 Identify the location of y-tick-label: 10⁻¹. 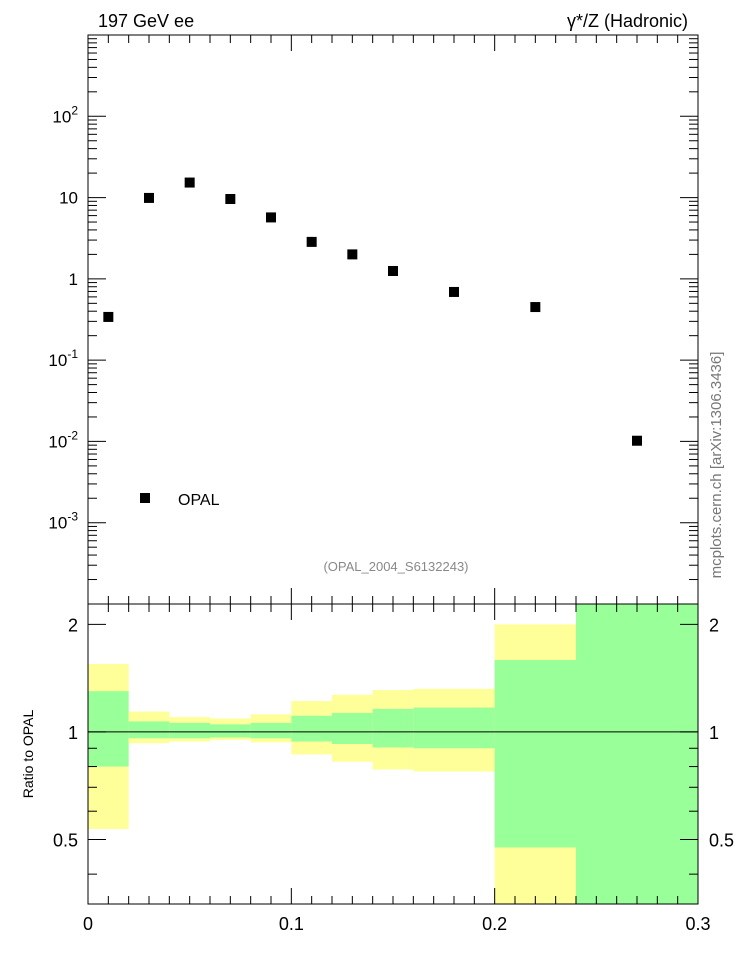
(63, 358).